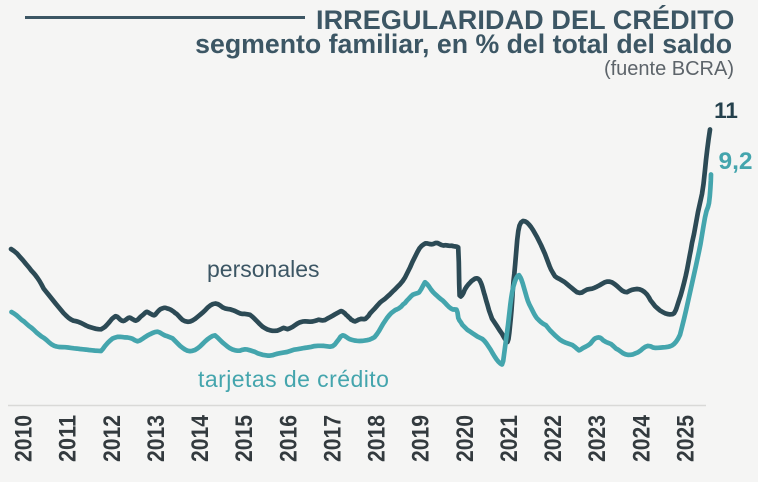 This screenshot has width=758, height=482. I want to click on svg-text: 2025, so click(686, 438).